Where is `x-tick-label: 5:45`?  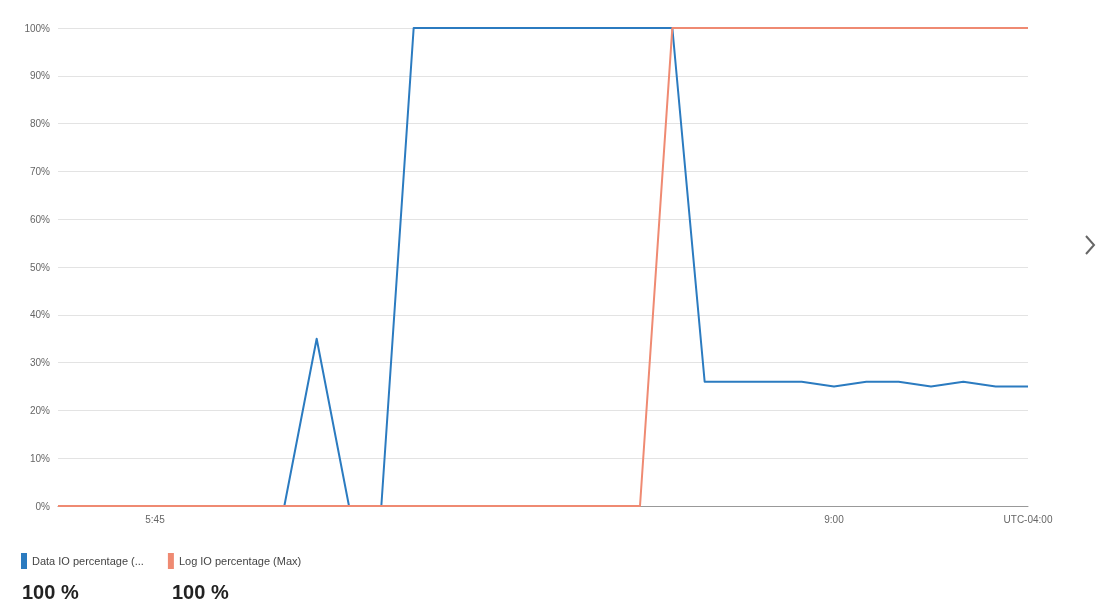
x-tick-label: 5:45 is located at coordinates (155, 519).